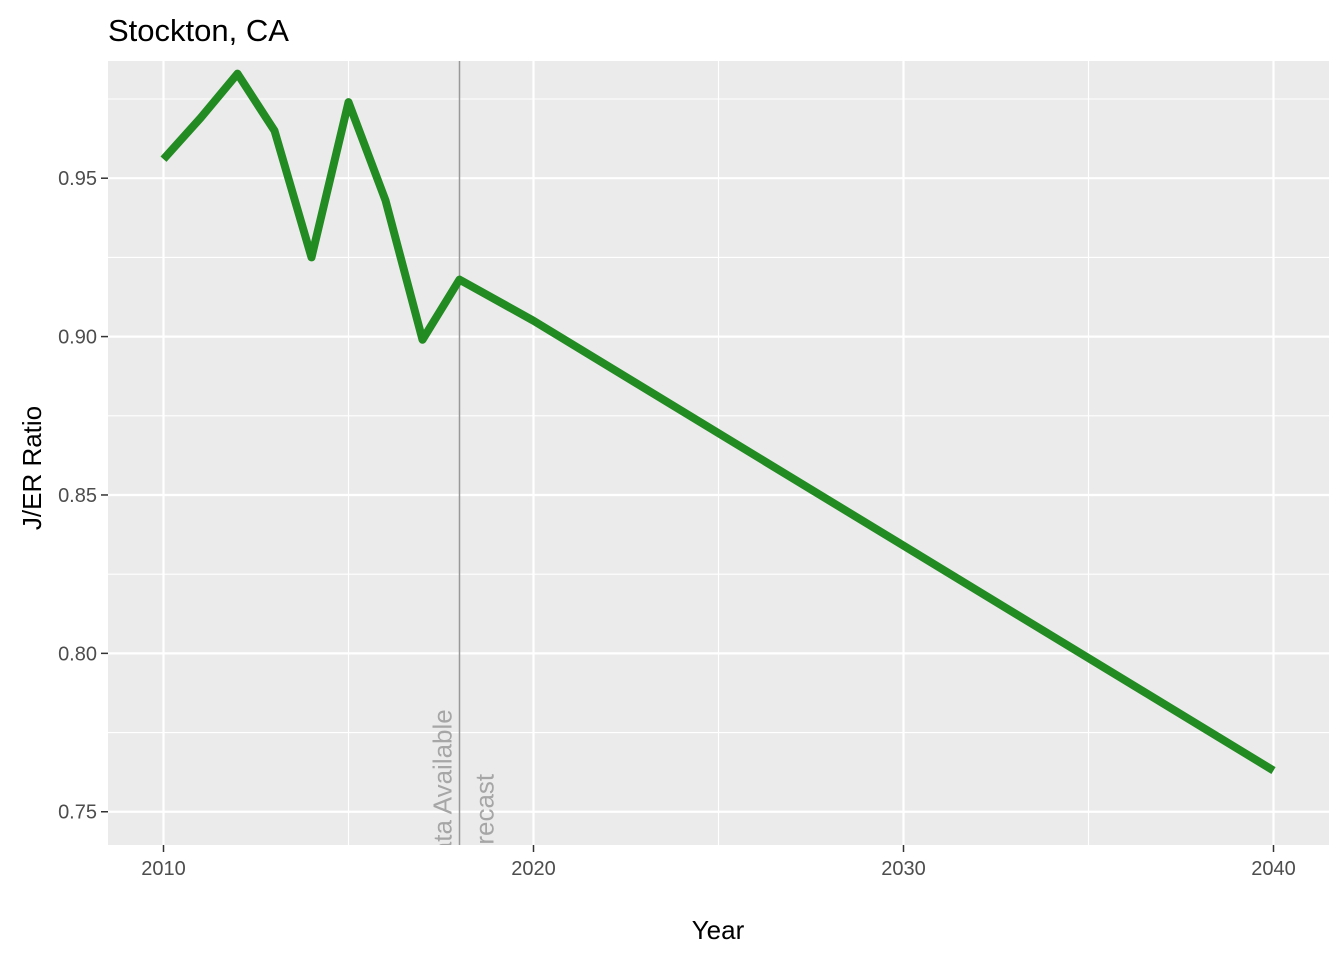 Image resolution: width=1344 pixels, height=960 pixels. I want to click on y-axis-title: J/ER Ratio, so click(32, 468).